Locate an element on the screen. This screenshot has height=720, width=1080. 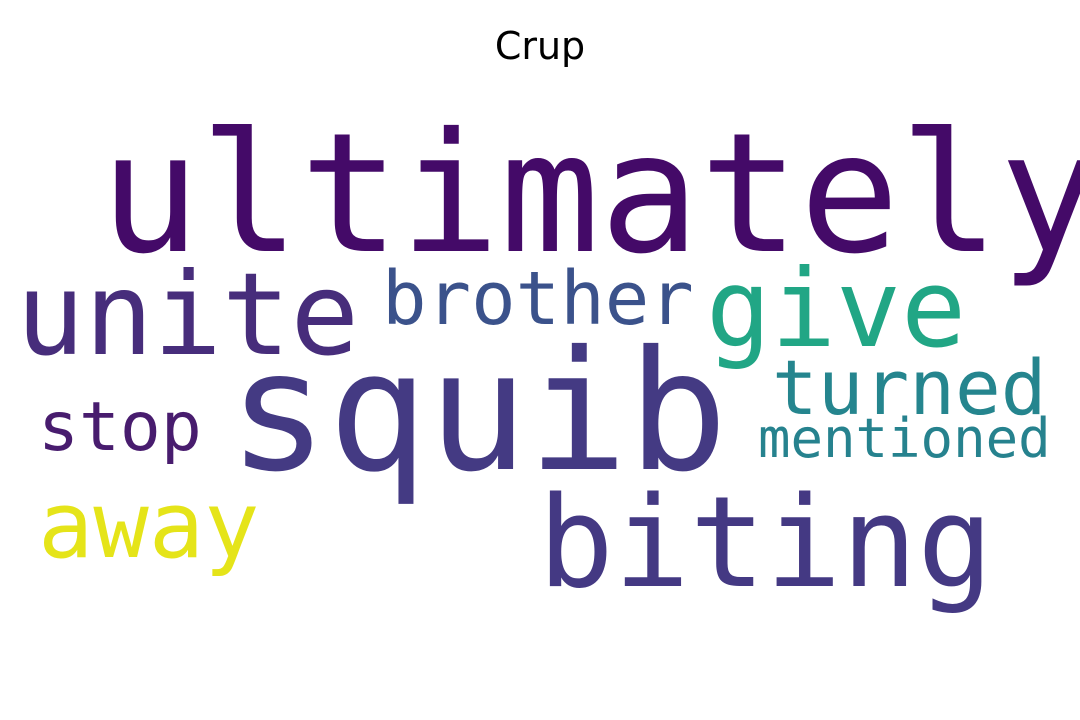
word-squib: squib is located at coordinates (478, 412).